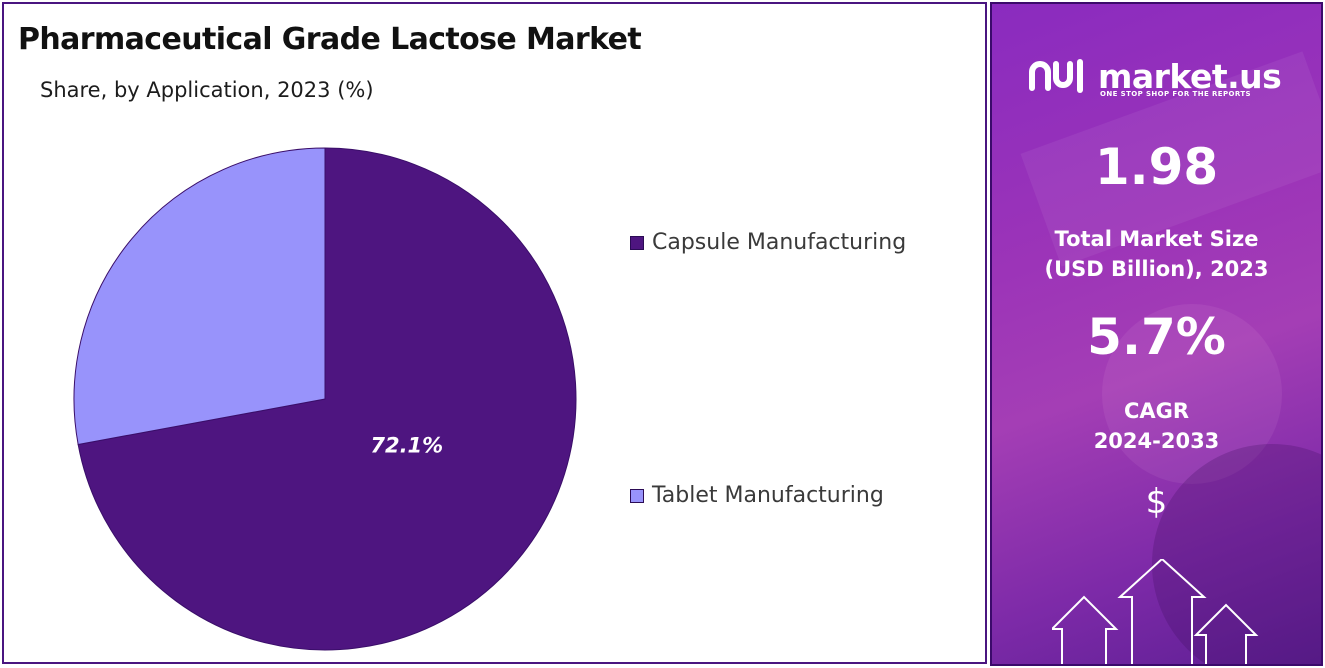 This screenshot has height=668, width=1325. I want to click on market-size-value: 1.98, so click(1156, 167).